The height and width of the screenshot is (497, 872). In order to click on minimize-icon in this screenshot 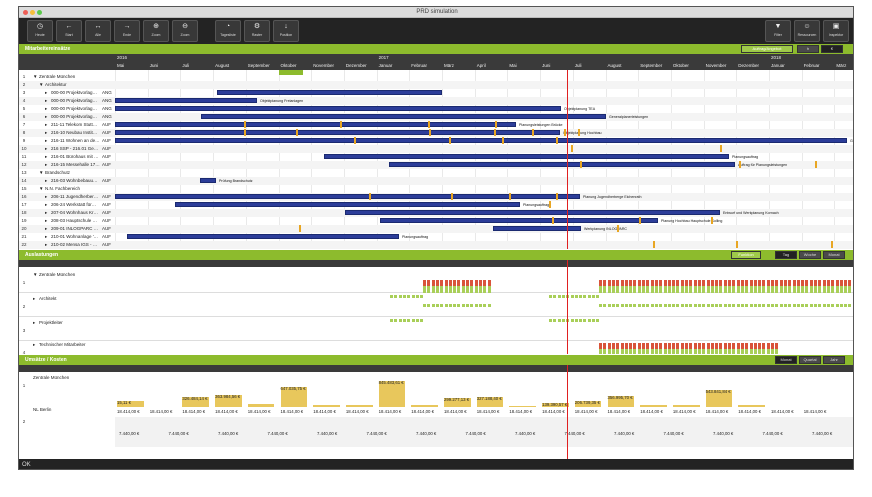, I will do `click(32, 12)`.